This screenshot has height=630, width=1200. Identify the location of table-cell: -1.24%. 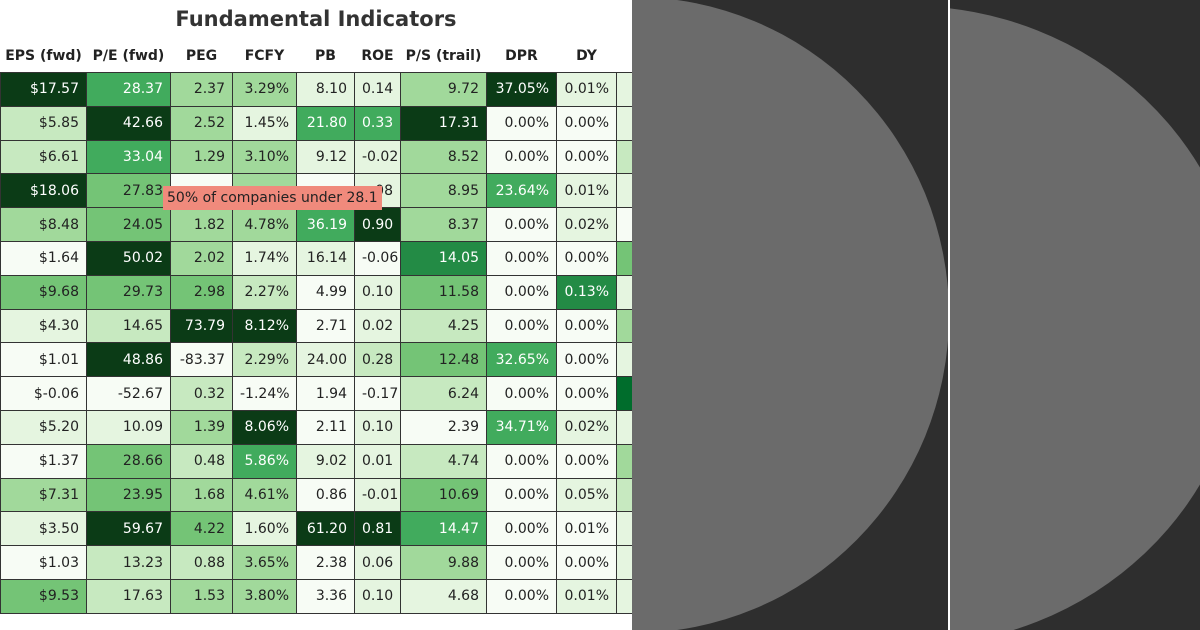
(264, 393).